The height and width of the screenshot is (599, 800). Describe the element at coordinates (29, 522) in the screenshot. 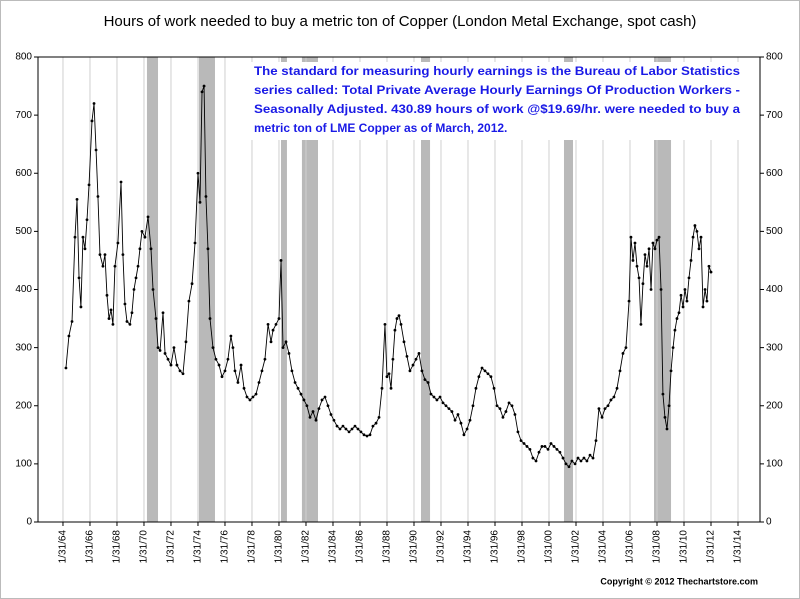

I see `y-tick-label: 0` at that location.